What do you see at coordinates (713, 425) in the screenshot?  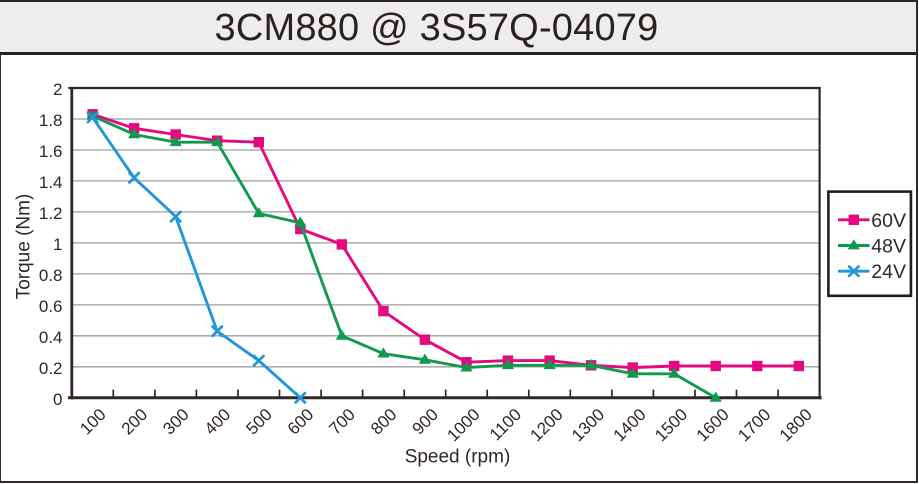 I see `svg-text: 1600` at bounding box center [713, 425].